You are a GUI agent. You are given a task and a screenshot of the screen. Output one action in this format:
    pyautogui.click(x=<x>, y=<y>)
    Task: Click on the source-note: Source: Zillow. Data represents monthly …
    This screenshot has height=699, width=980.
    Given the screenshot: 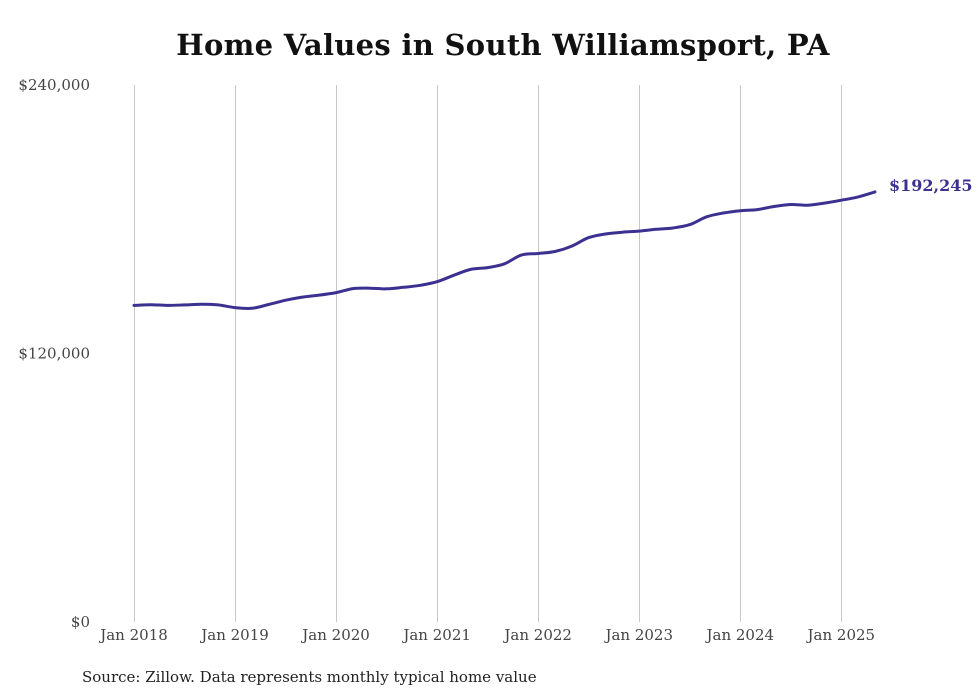 What is the action you would take?
    pyautogui.click(x=309, y=677)
    